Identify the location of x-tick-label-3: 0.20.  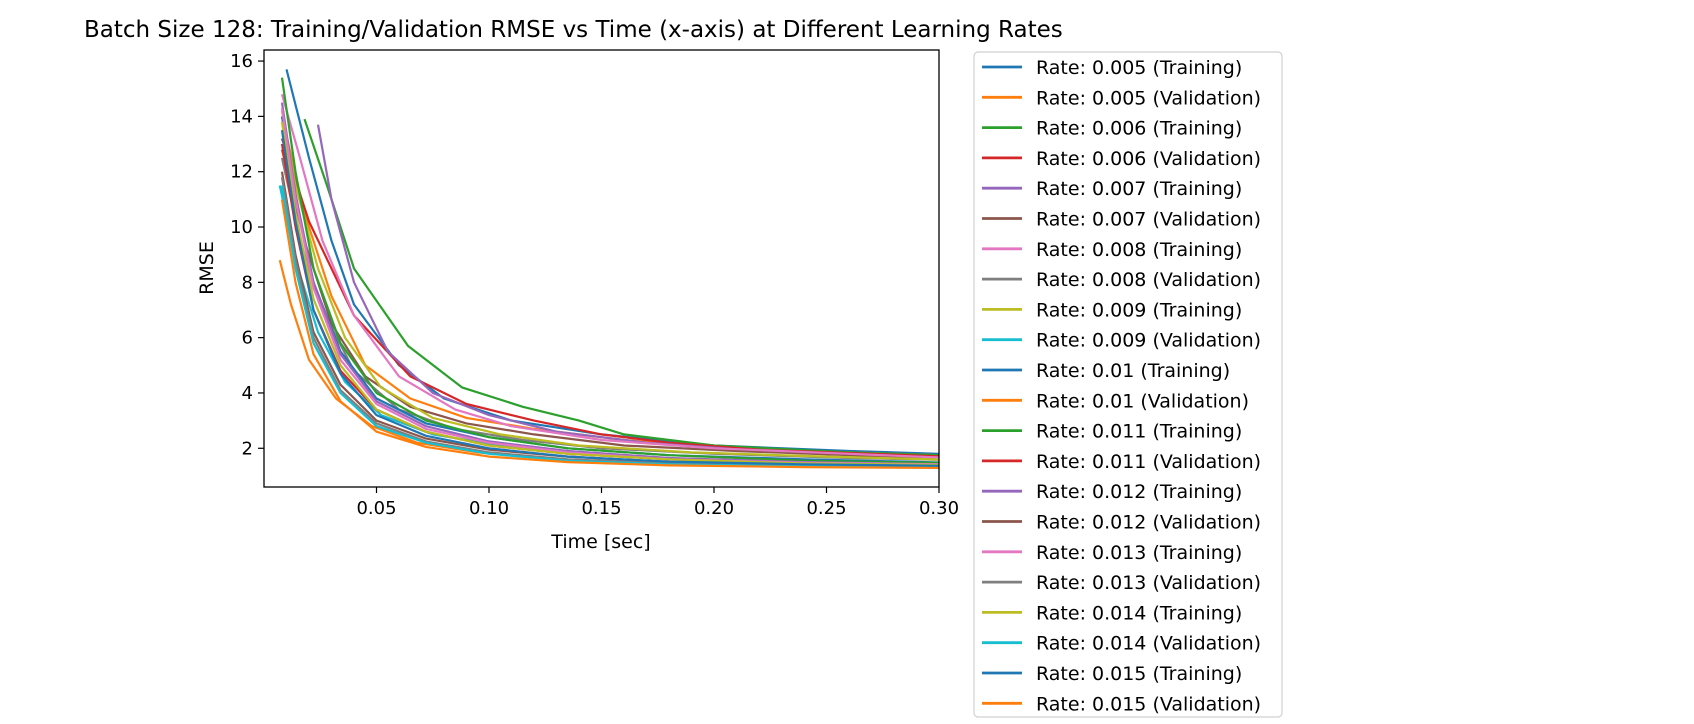
(714, 508).